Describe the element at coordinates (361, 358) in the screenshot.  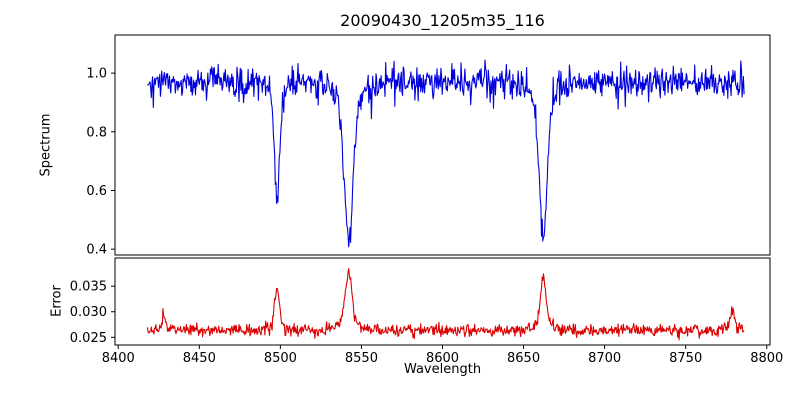
I see `x-tick-label: 8550` at that location.